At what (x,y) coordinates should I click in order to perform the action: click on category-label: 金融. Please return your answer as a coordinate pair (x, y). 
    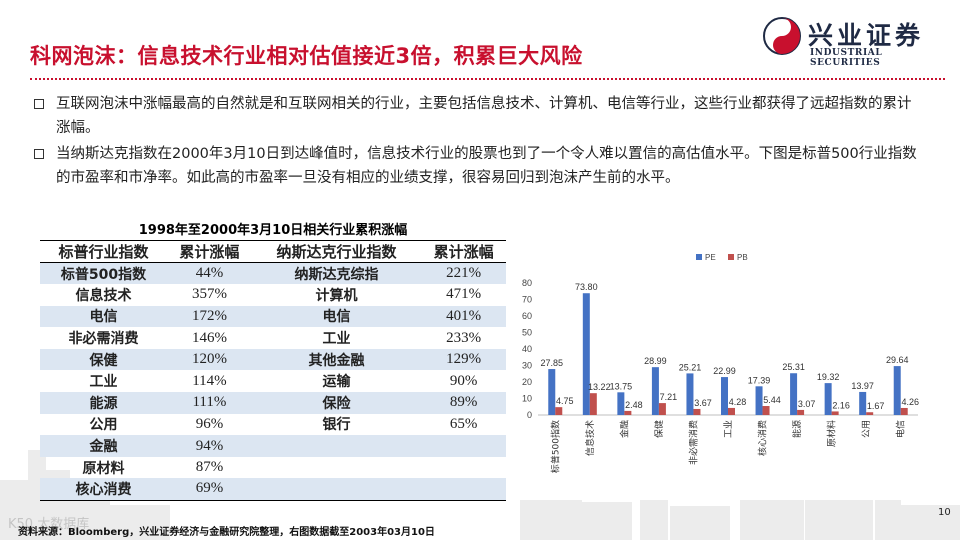
    Looking at the image, I should click on (624, 429).